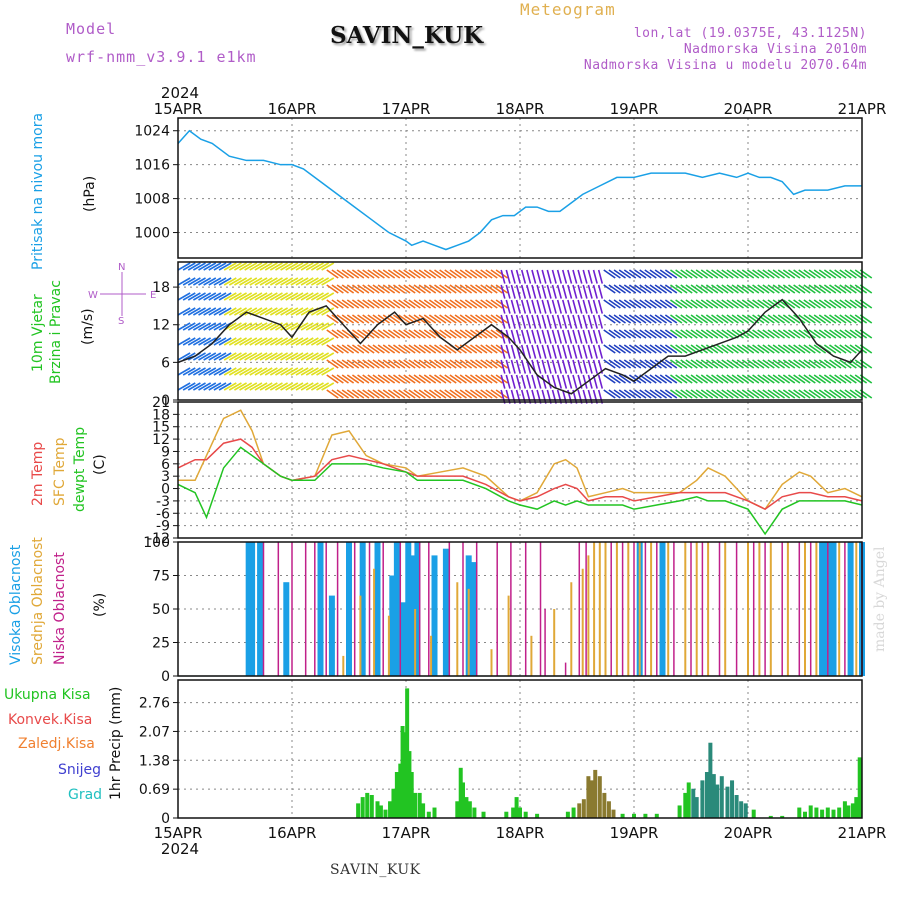 This screenshot has height=900, width=900. I want to click on wind-speed-line, so click(520, 346).